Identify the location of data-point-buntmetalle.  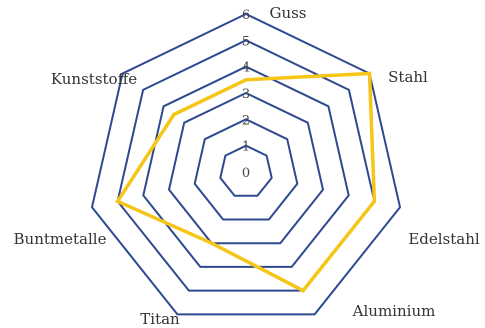
(117, 201).